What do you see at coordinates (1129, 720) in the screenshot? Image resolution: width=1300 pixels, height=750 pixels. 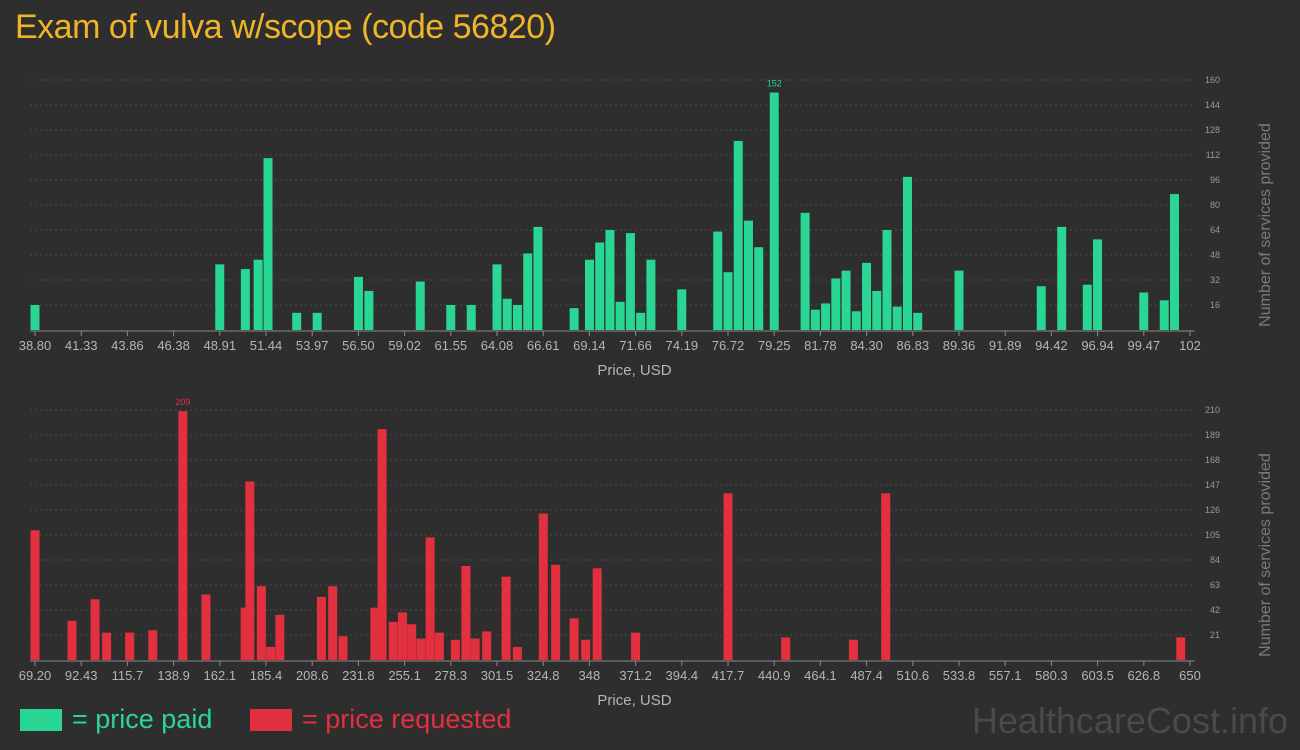 I see `watermark: HealthcareCost.info` at bounding box center [1129, 720].